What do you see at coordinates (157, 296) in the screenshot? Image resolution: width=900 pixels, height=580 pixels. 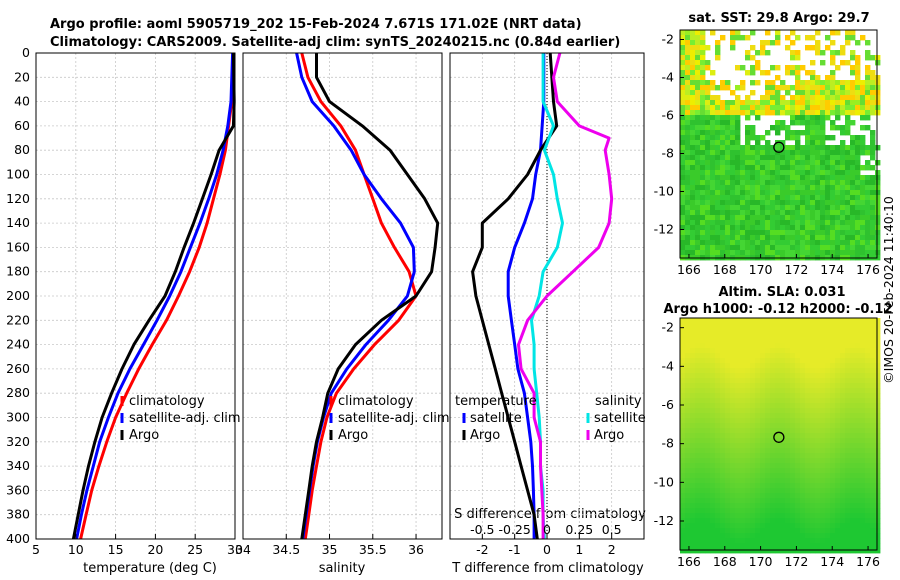 I see `series-line-climatology` at bounding box center [157, 296].